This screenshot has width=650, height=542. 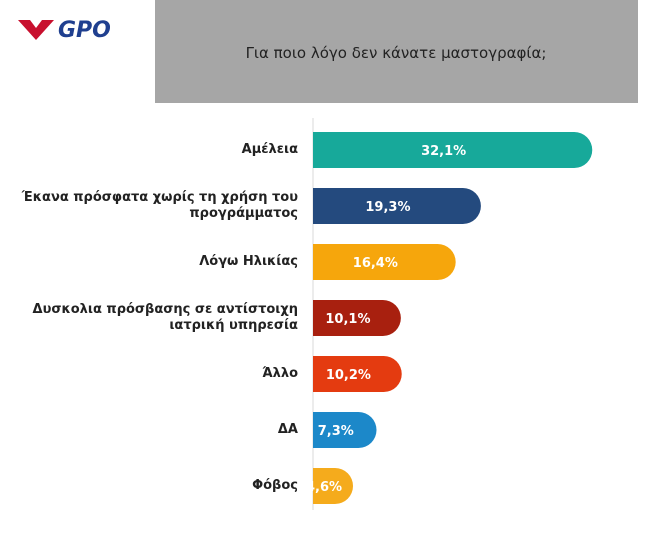 I want to click on category-label: Φόβος, so click(x=275, y=485).